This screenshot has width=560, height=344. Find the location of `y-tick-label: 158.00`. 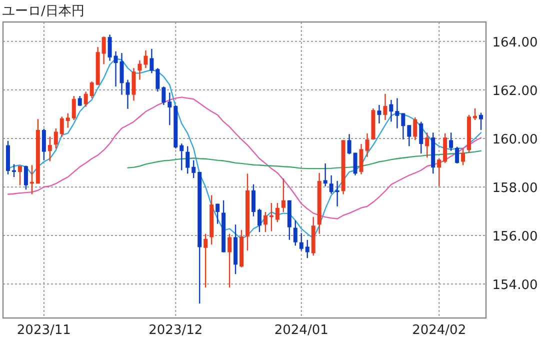

y-tick-label: 158.00 is located at coordinates (515, 188).